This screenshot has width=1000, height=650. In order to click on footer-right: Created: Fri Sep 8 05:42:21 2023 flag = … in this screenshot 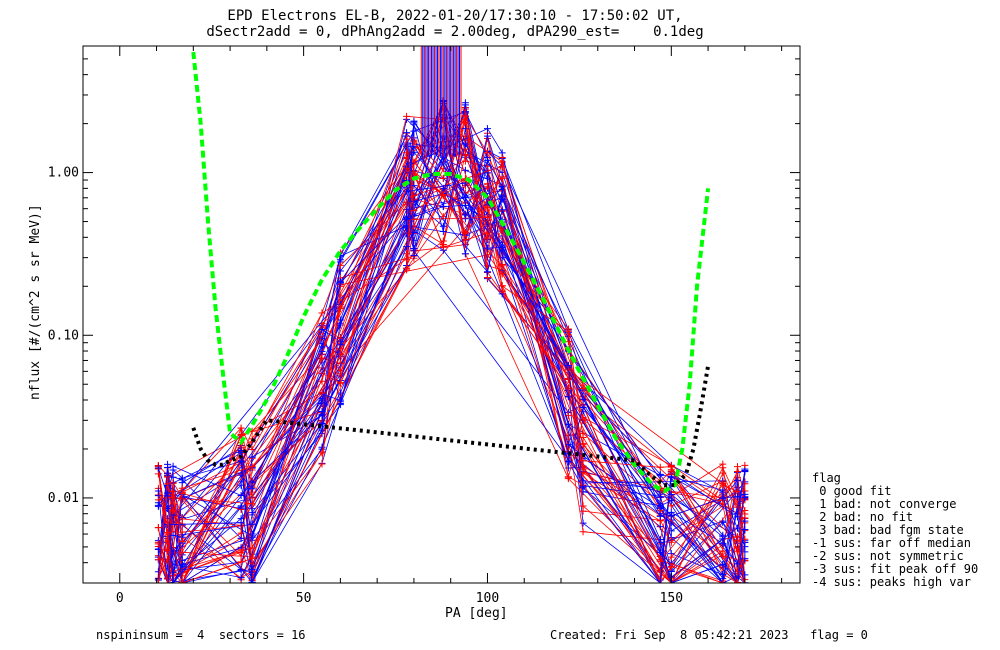, I will do `click(709, 635)`.